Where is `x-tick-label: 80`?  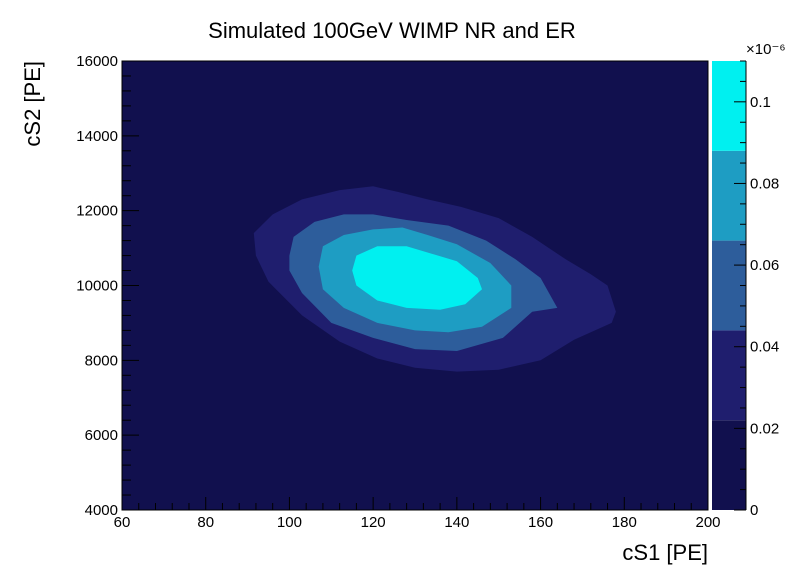
x-tick-label: 80 is located at coordinates (205, 522).